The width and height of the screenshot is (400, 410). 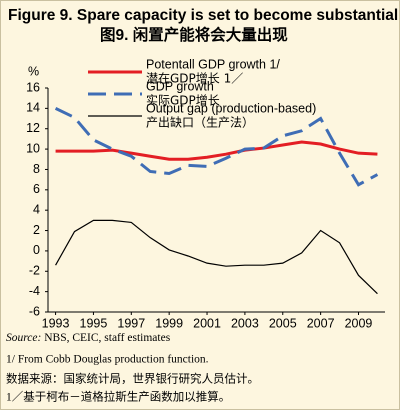 I want to click on y-tick-label: 10, so click(x=33, y=148).